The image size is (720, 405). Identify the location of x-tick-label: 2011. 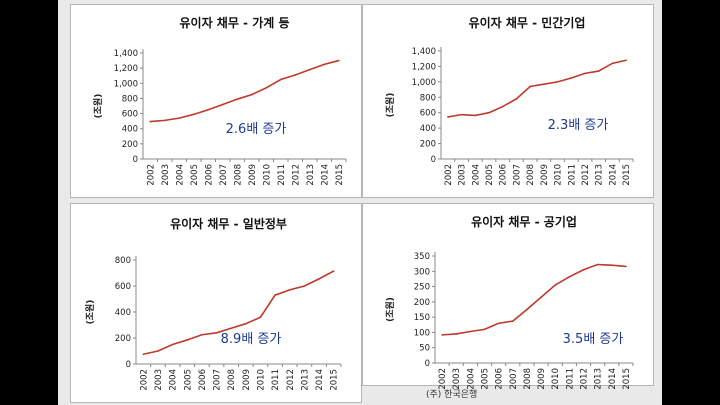
(276, 380).